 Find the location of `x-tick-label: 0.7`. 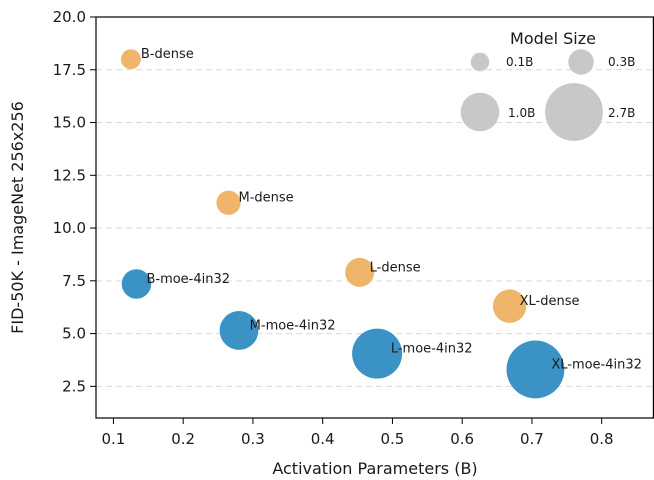

x-tick-label: 0.7 is located at coordinates (532, 439).